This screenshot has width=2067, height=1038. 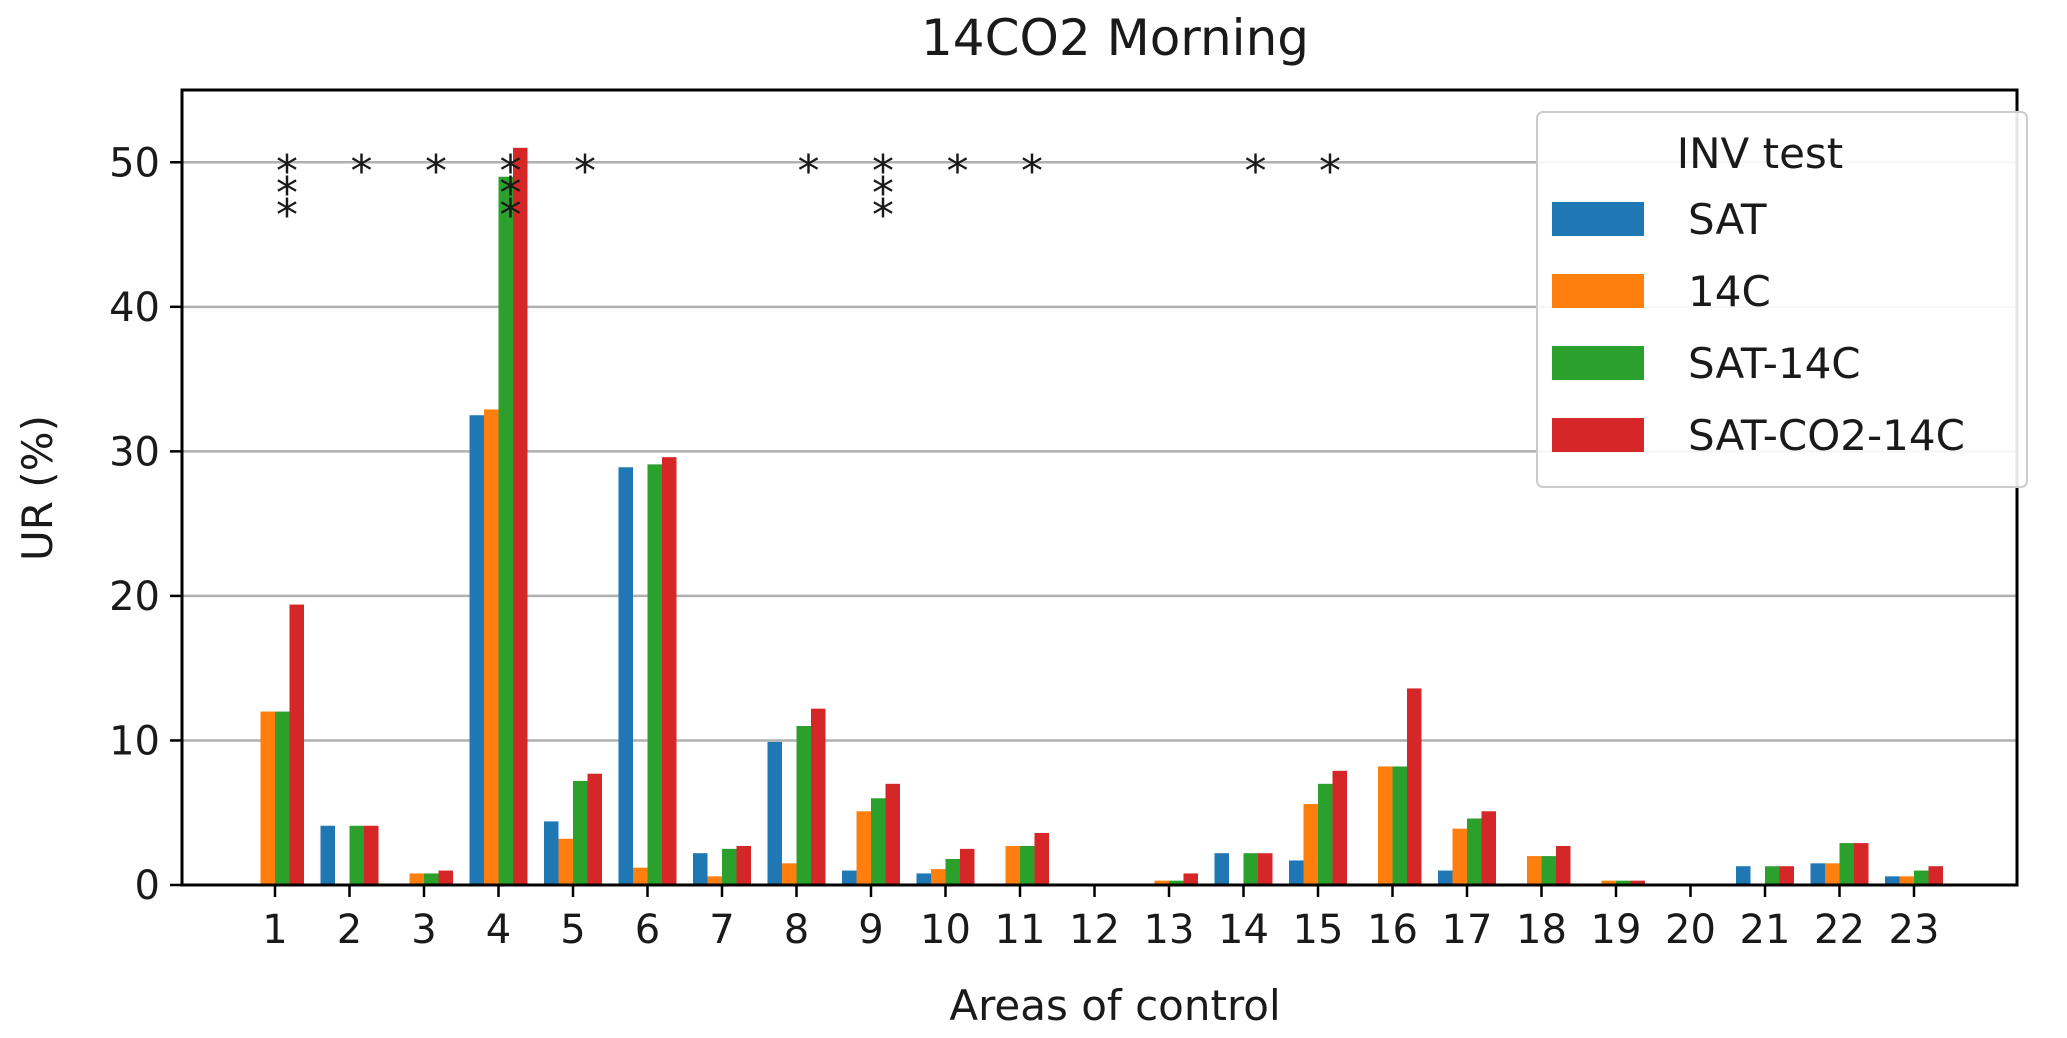 I want to click on x-tick-label: 1, so click(x=274, y=930).